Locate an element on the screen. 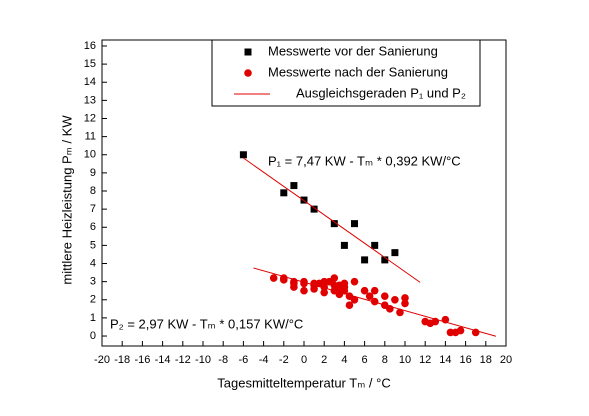 The width and height of the screenshot is (589, 416). x-tick-label: -20 is located at coordinates (102, 360).